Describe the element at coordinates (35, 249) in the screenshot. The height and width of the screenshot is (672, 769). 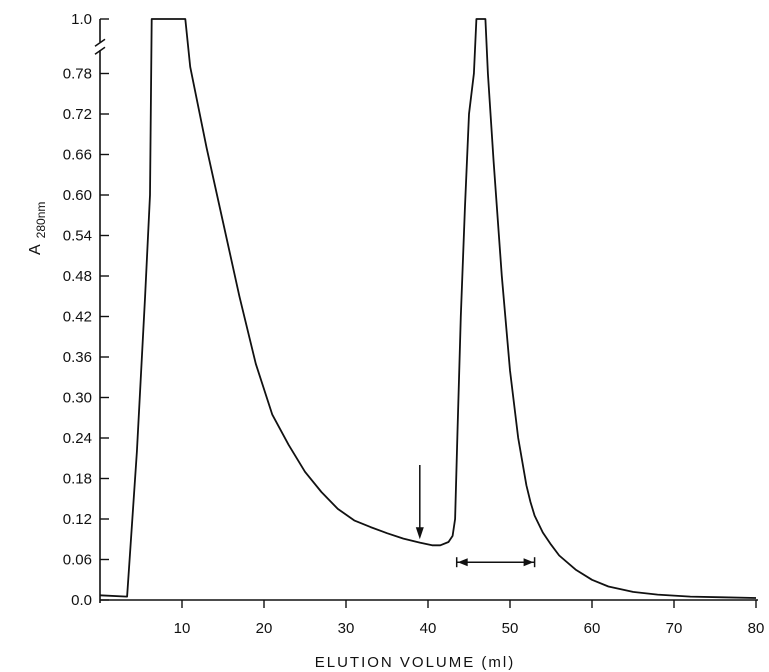
I see `y-axis-title-main: A` at that location.